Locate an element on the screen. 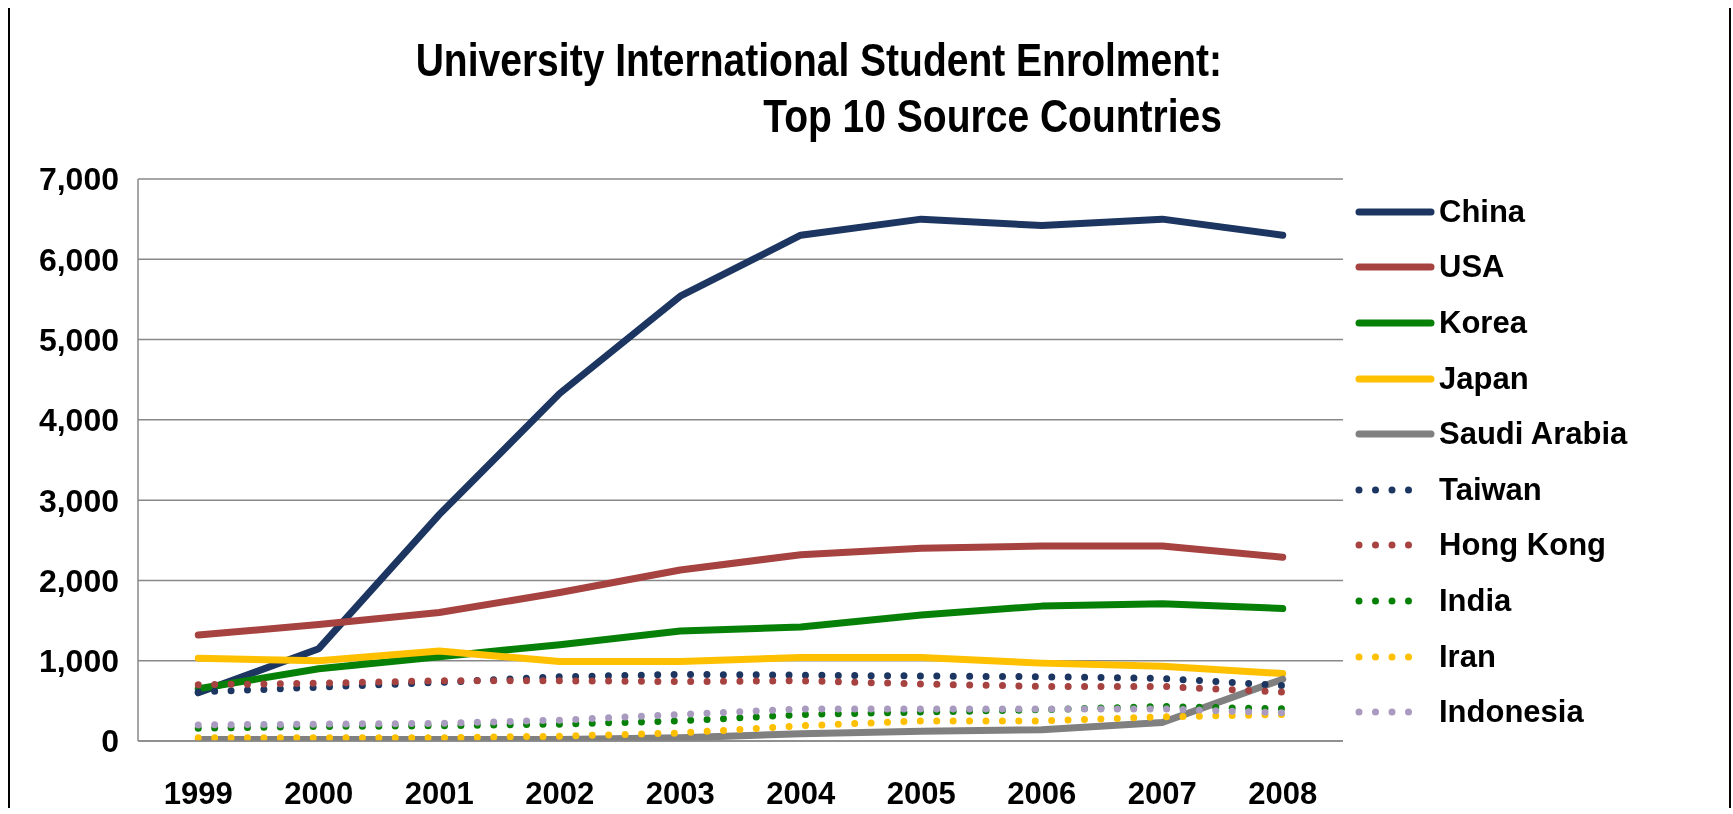  legend-label: USA is located at coordinates (1472, 267).